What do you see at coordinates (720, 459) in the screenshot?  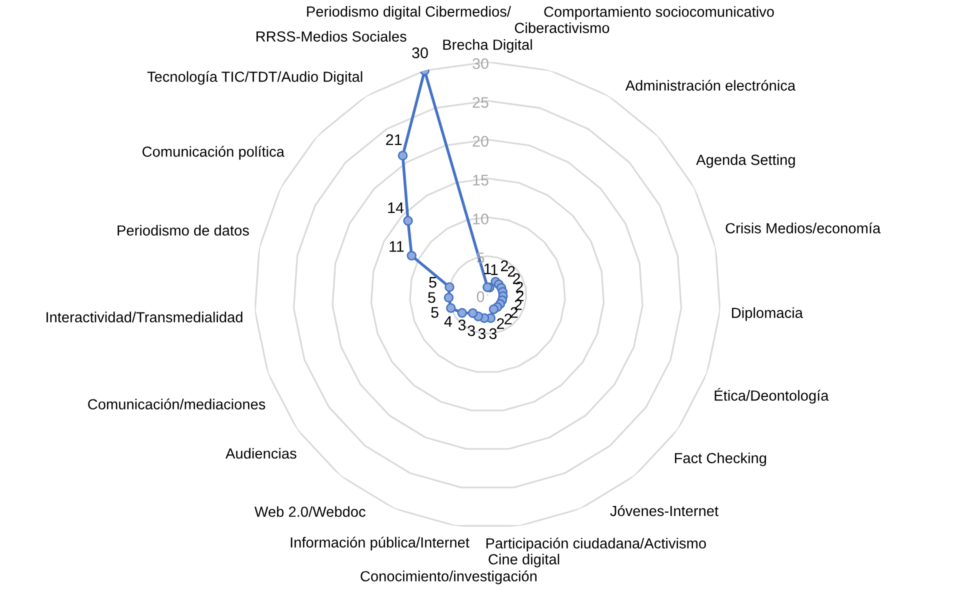 I see `spoke-label: Fact Checking` at bounding box center [720, 459].